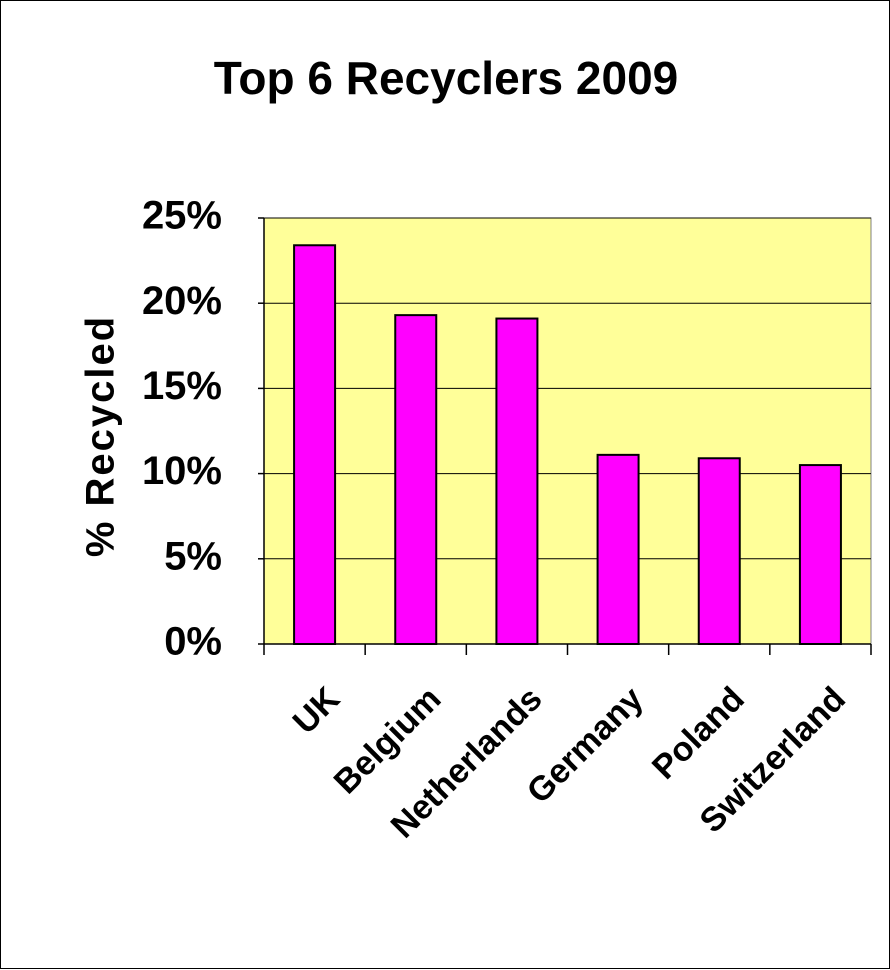 The image size is (890, 970). What do you see at coordinates (317, 710) in the screenshot?
I see `x-tick-label: UK` at bounding box center [317, 710].